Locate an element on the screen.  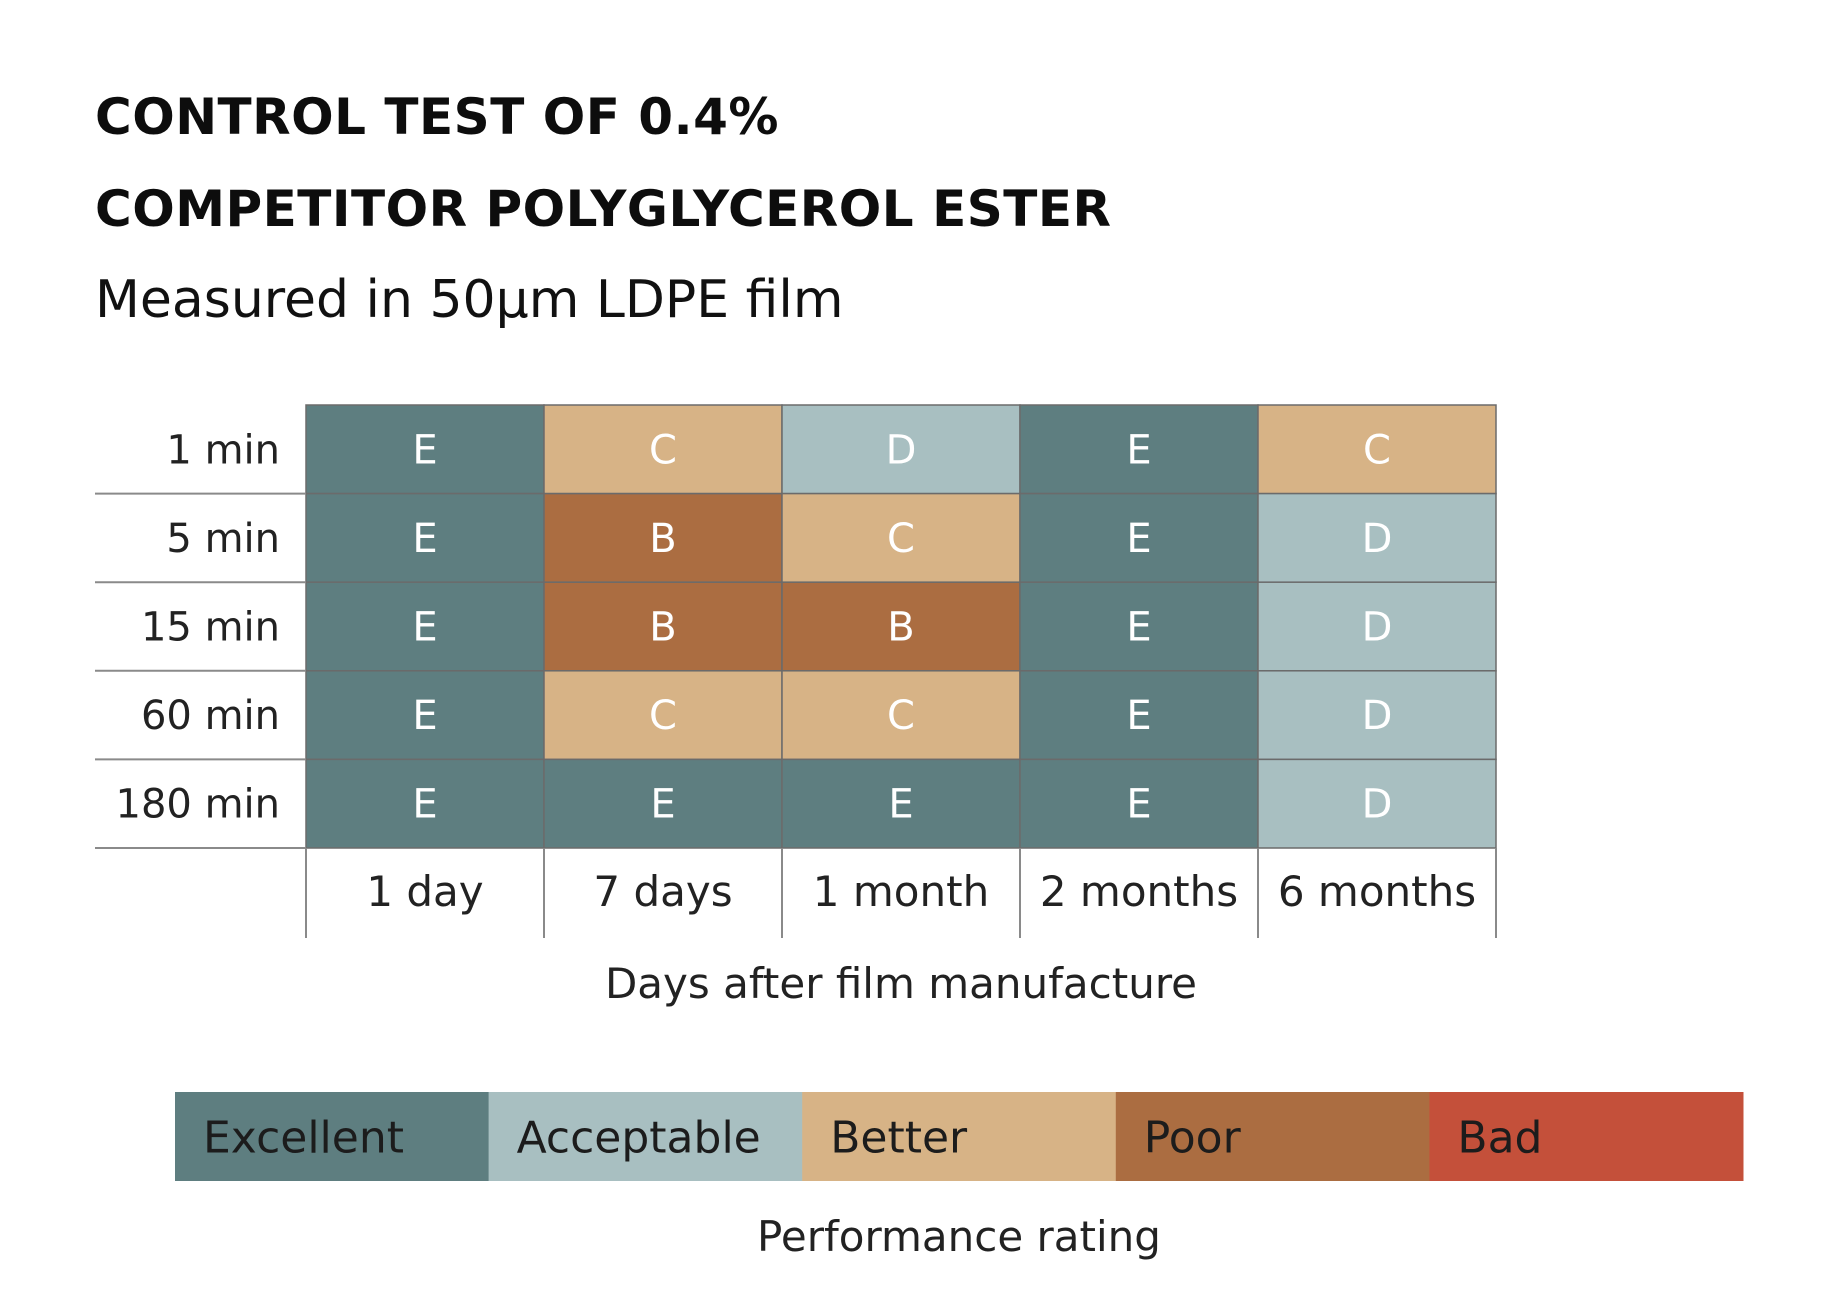
column-label: 1 month is located at coordinates (901, 891).